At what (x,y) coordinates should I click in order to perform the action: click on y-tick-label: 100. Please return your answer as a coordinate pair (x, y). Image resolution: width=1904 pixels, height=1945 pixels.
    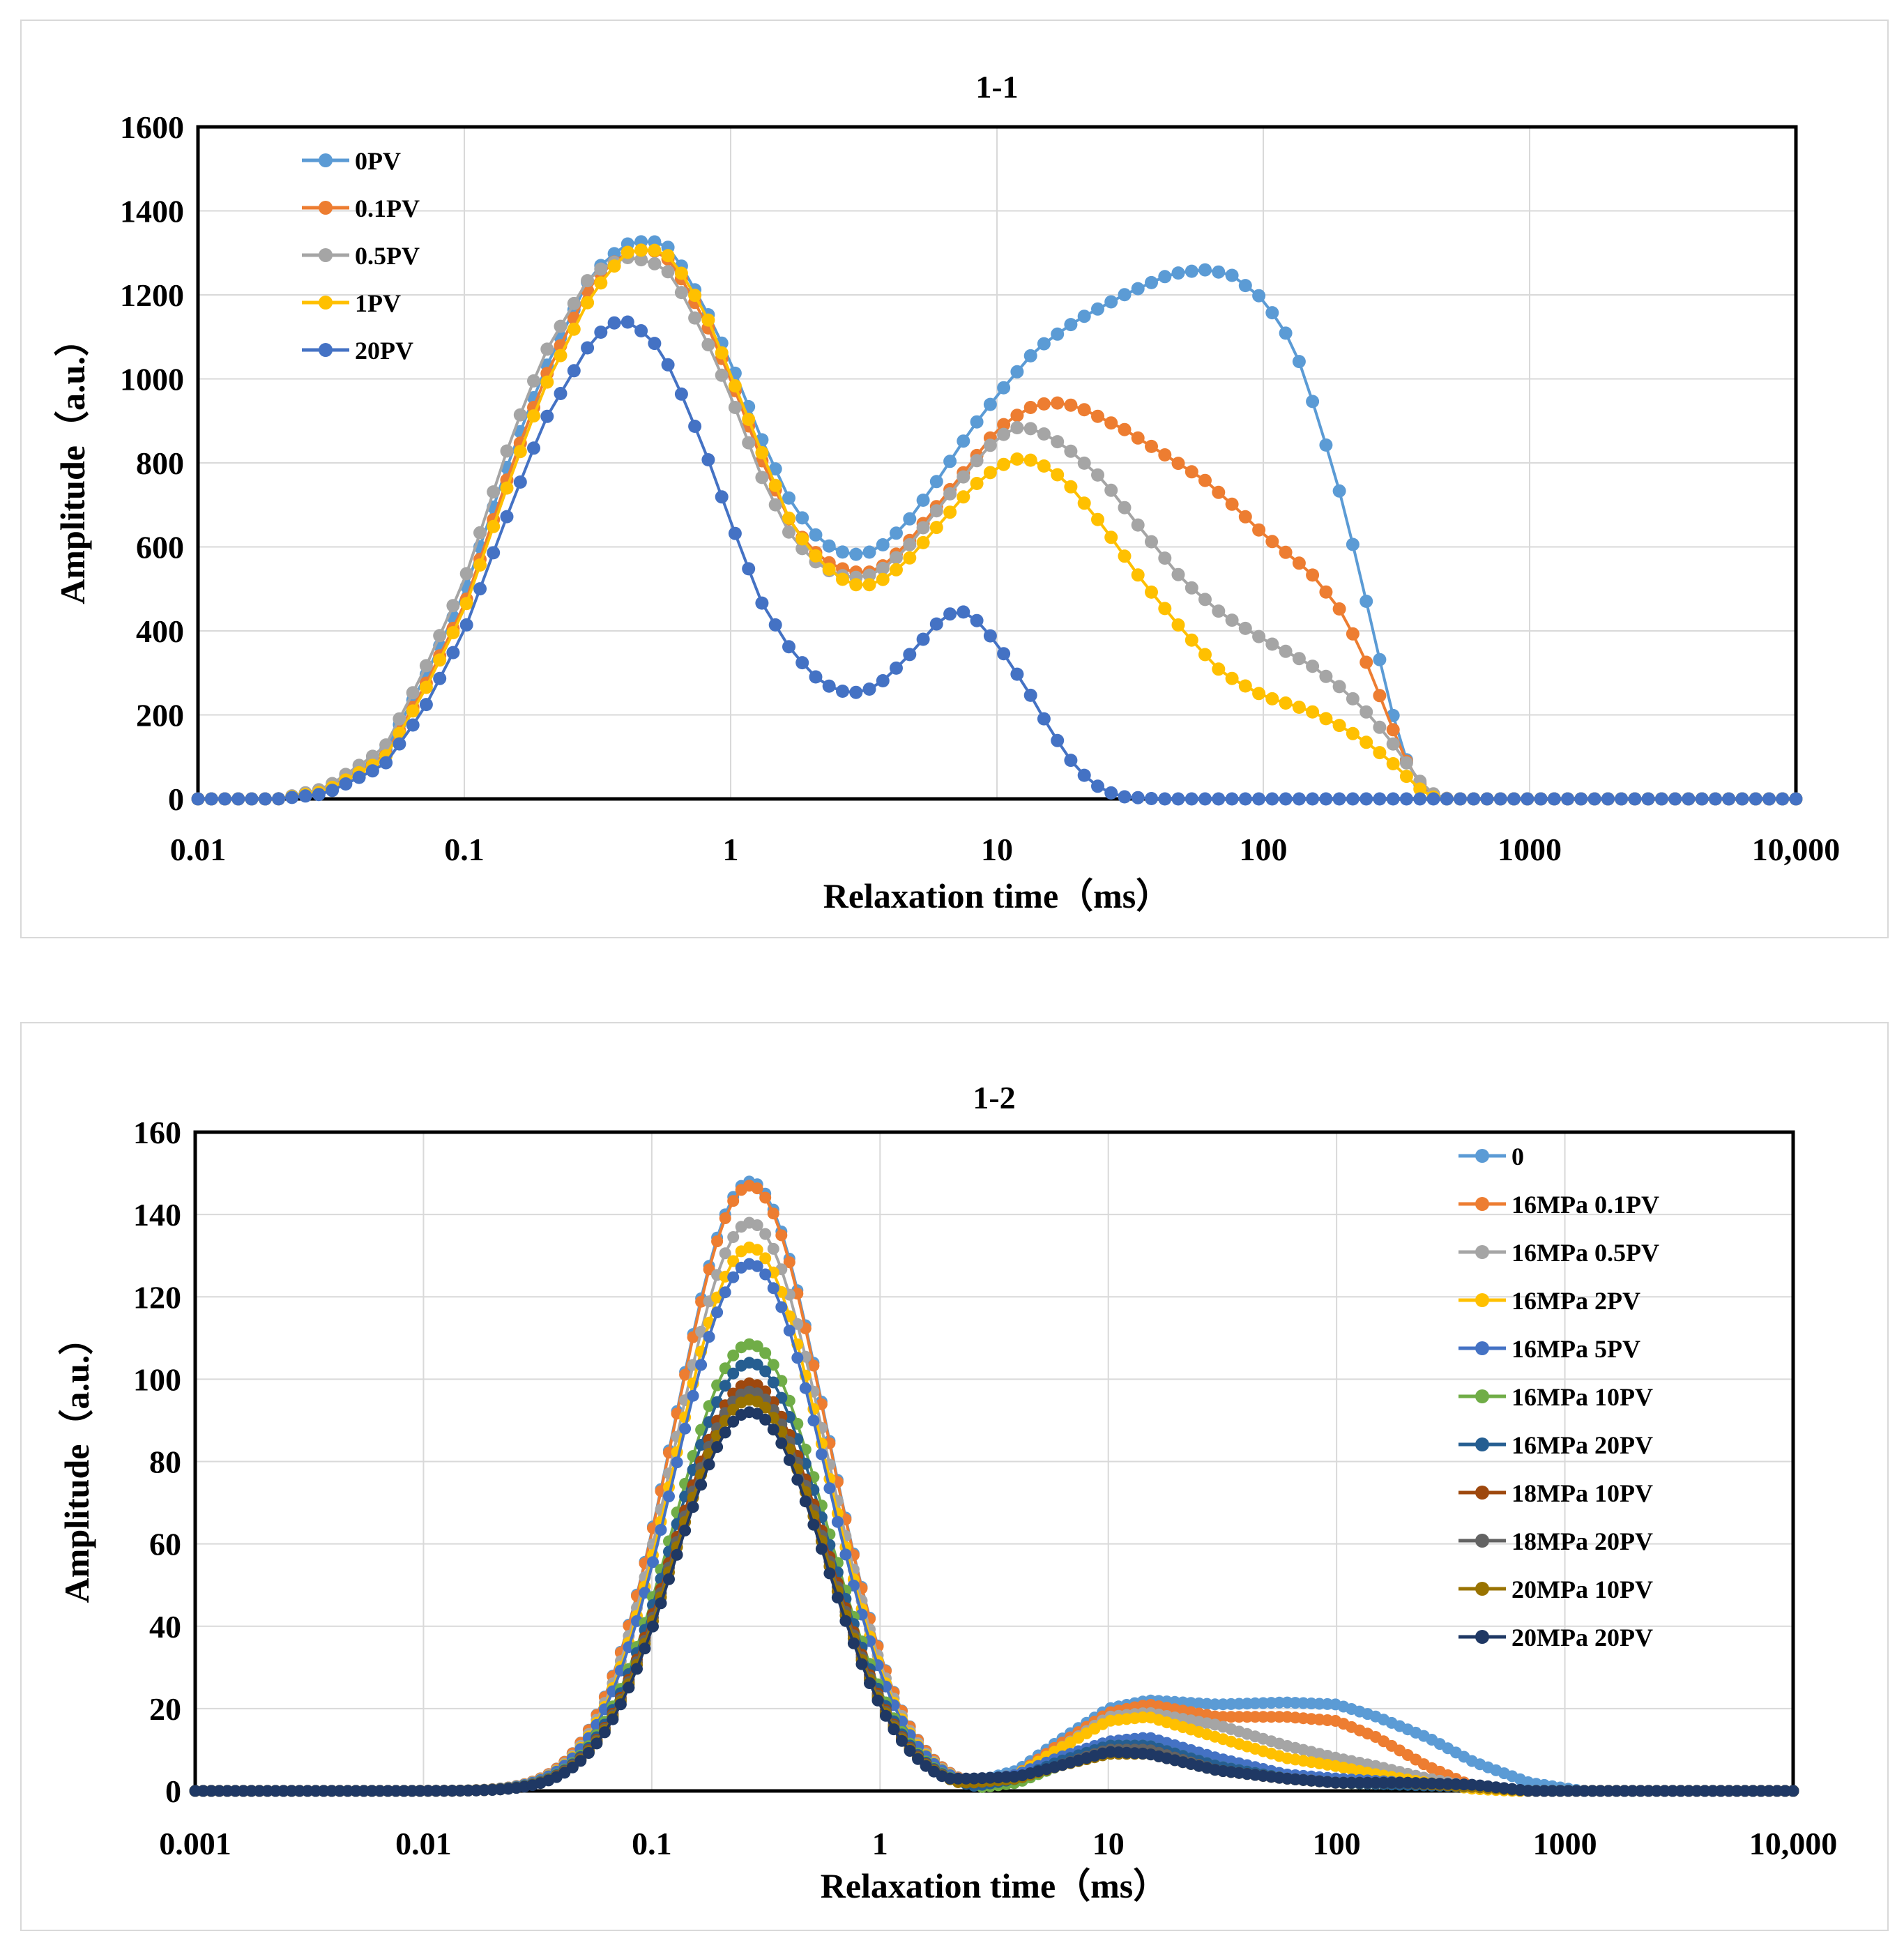
    Looking at the image, I should click on (157, 1379).